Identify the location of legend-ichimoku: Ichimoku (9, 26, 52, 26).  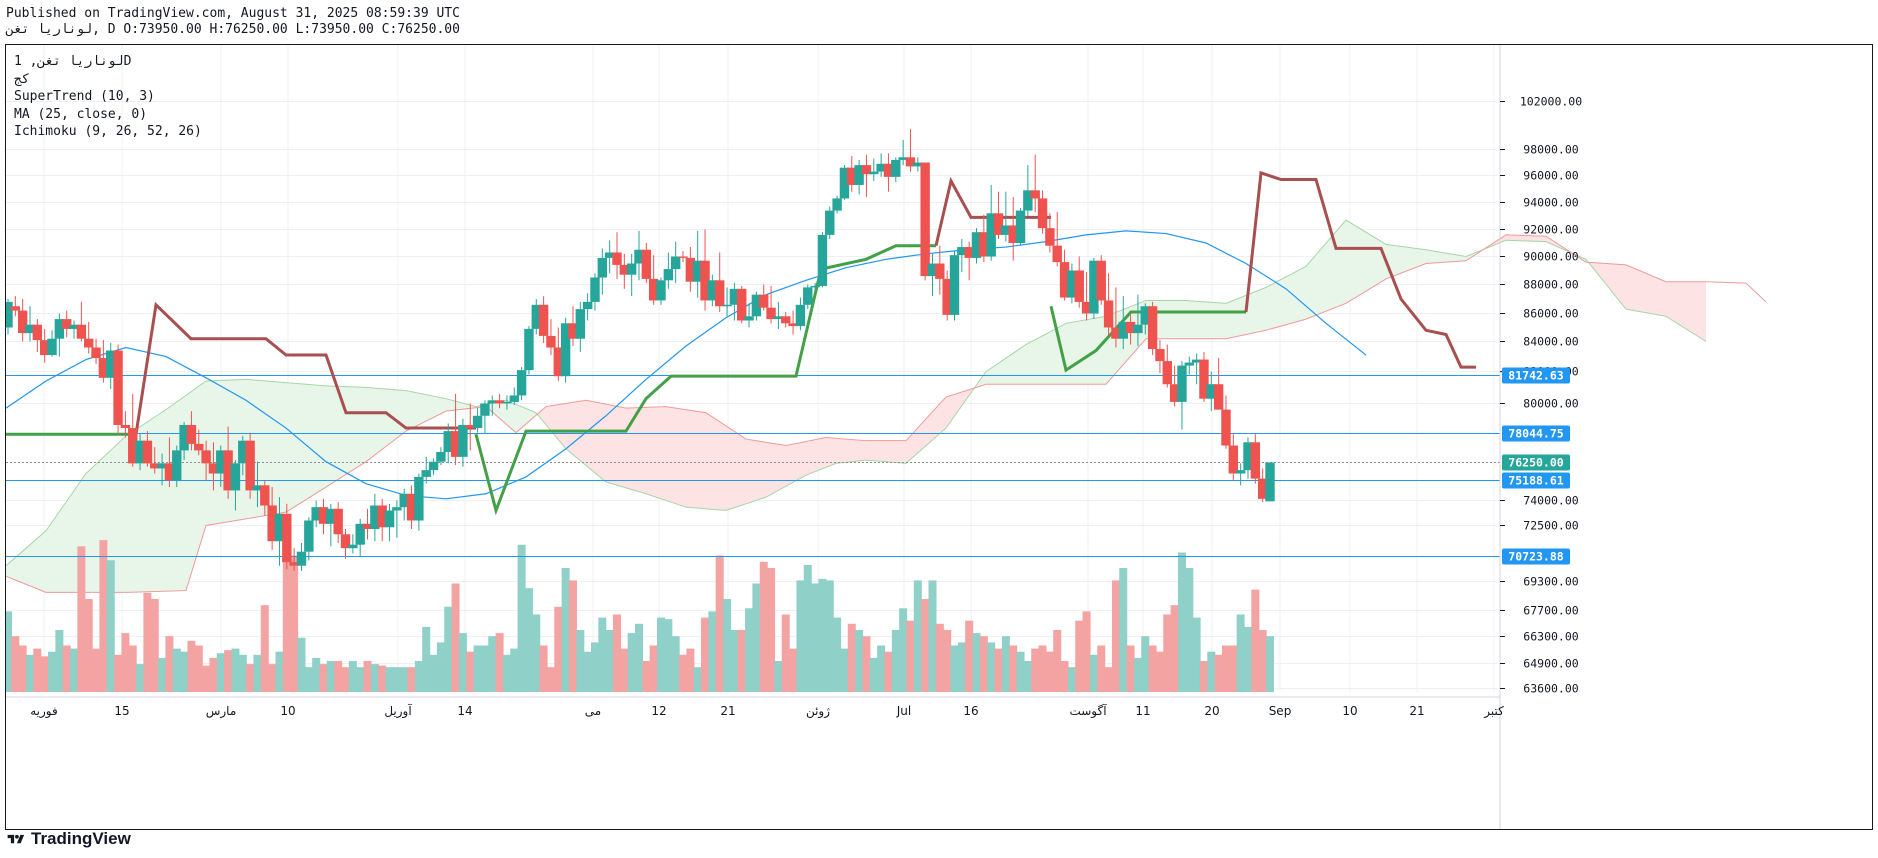
(108, 131).